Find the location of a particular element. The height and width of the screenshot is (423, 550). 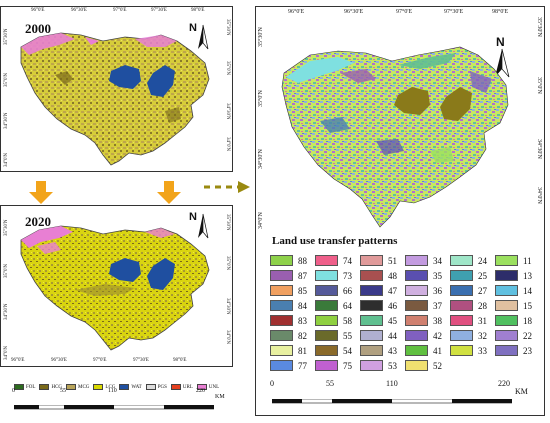

transfer-legend-item: 64 is located at coordinates (333, 305).